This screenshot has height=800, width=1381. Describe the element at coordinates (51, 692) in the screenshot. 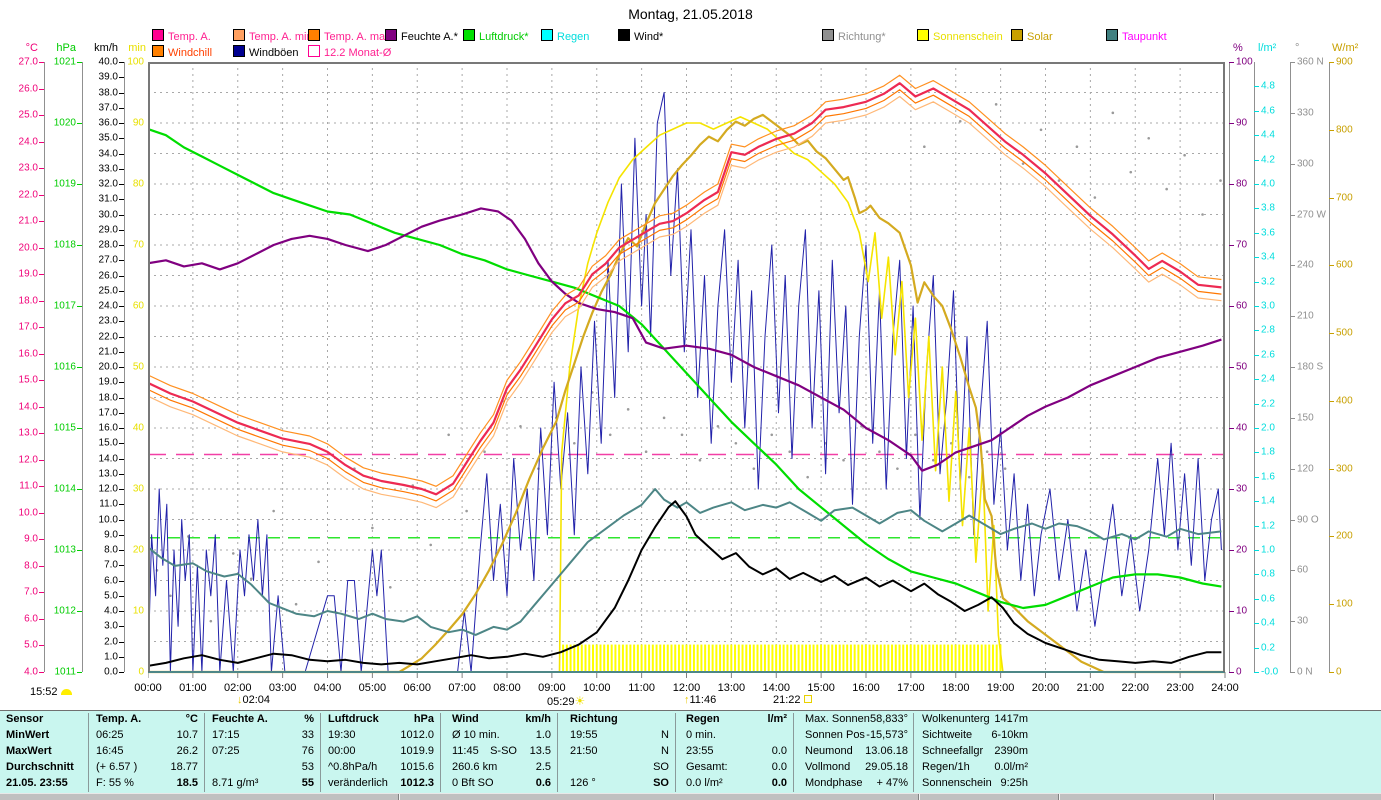

I see `marker-half-sun: 15:52` at that location.